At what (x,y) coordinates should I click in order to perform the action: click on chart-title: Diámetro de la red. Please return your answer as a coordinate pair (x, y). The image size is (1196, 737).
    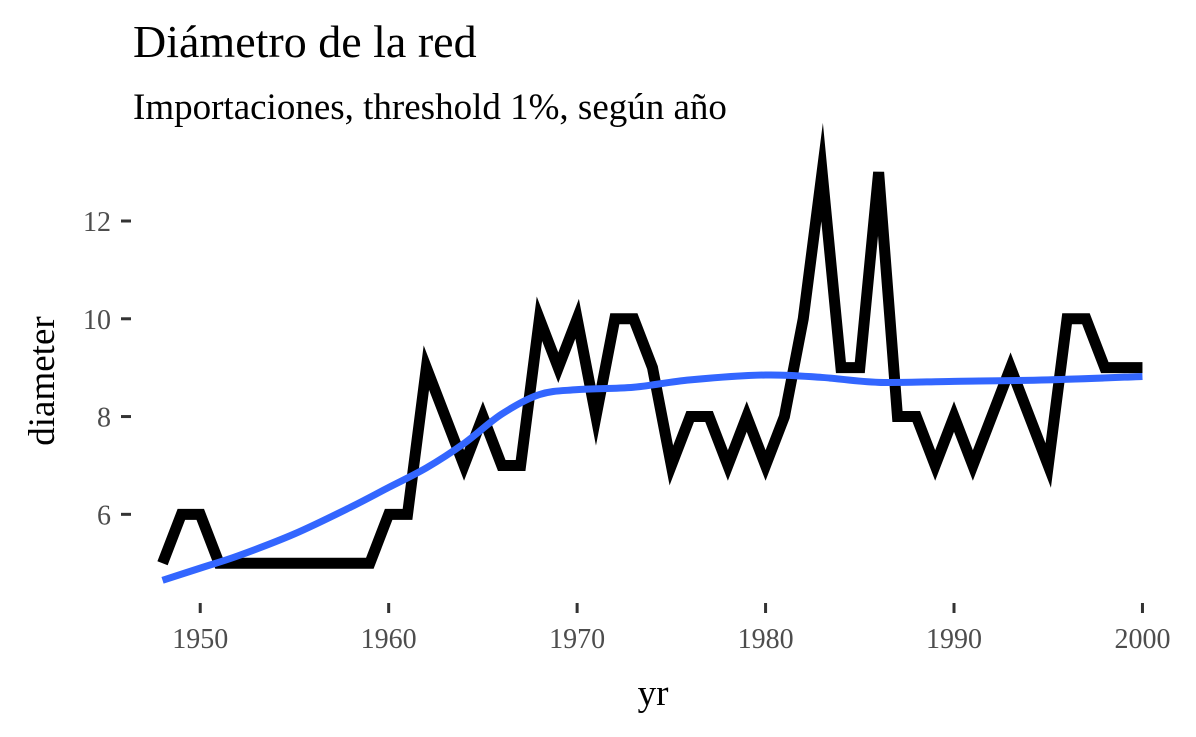
    Looking at the image, I should click on (305, 41).